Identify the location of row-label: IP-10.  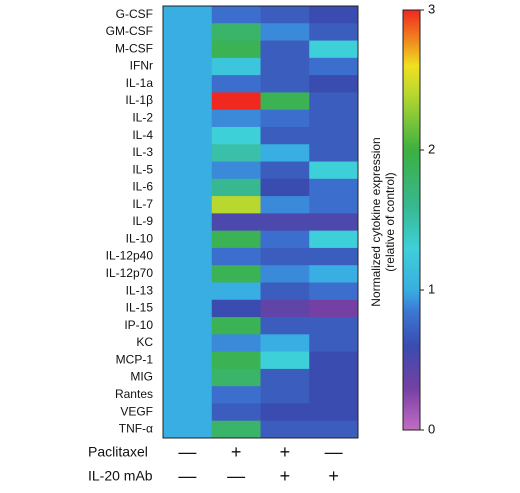
(138, 325).